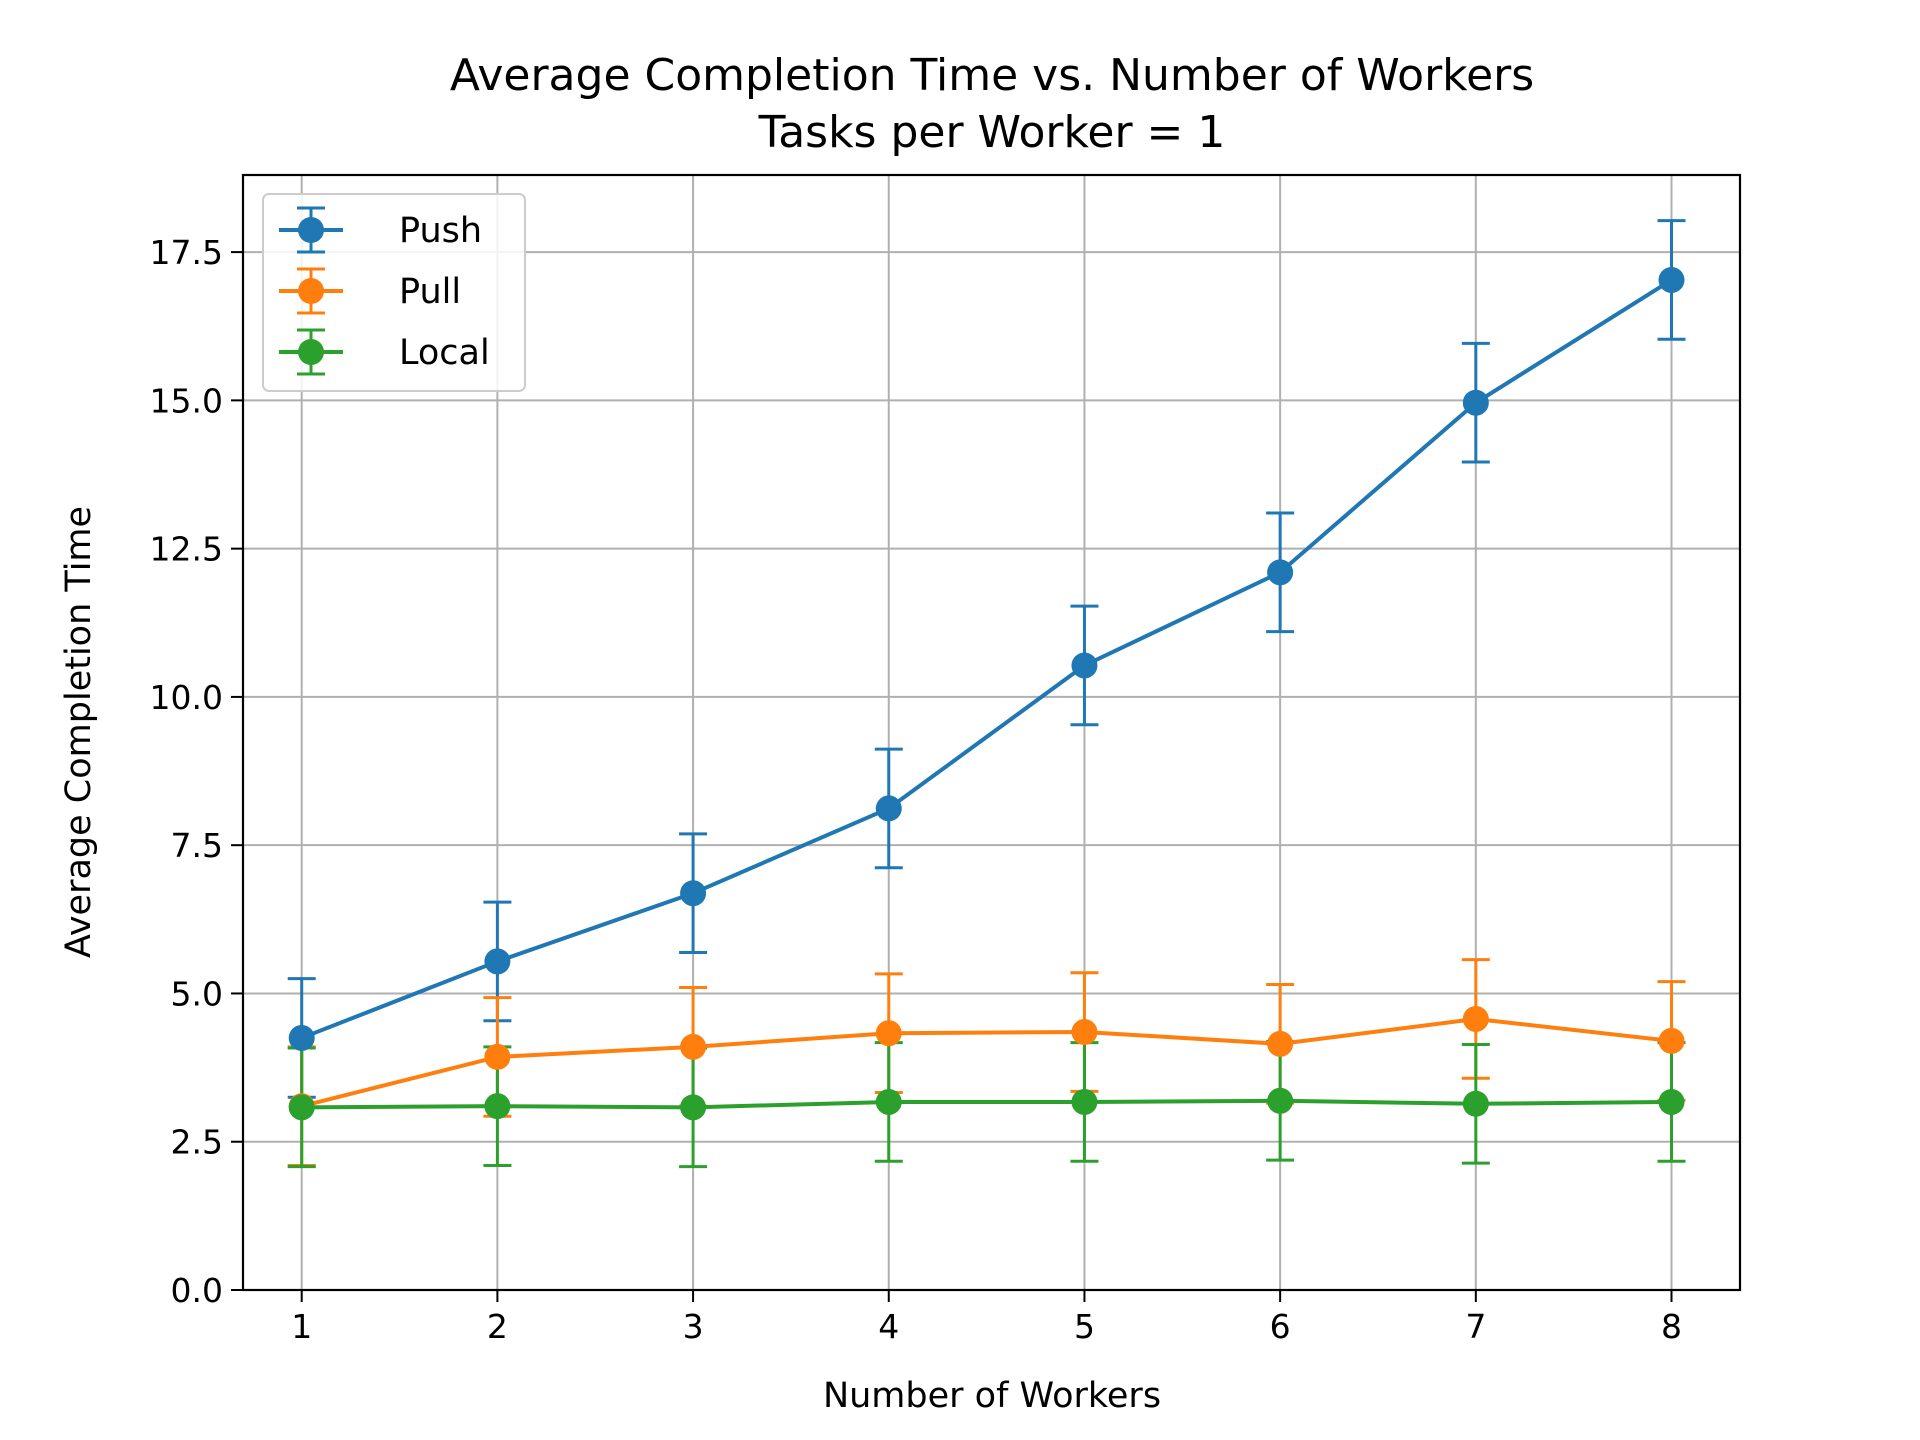  Describe the element at coordinates (197, 1290) in the screenshot. I see `y-tick-label: 0.0` at that location.